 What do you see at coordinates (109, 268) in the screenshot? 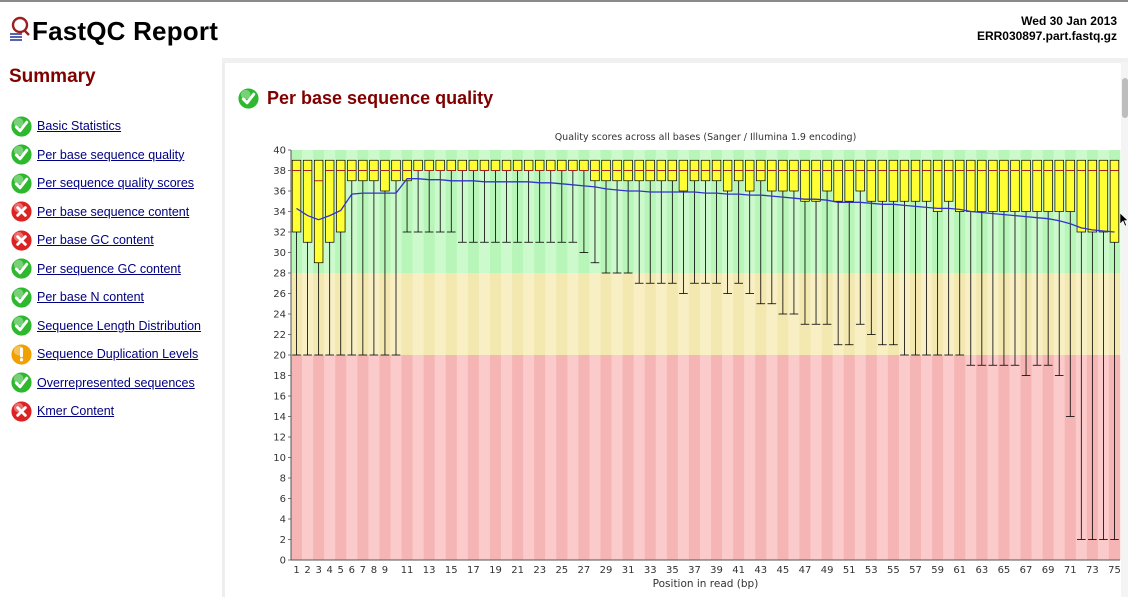
I see `summary-link: Per sequence GC content` at bounding box center [109, 268].